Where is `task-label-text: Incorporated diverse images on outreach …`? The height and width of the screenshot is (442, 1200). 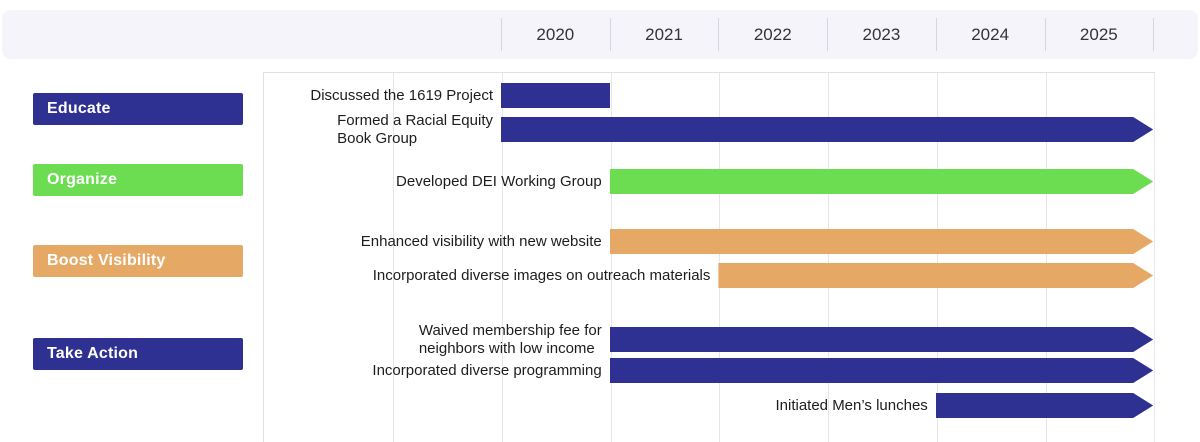 task-label-text: Incorporated diverse images on outreach … is located at coordinates (541, 275).